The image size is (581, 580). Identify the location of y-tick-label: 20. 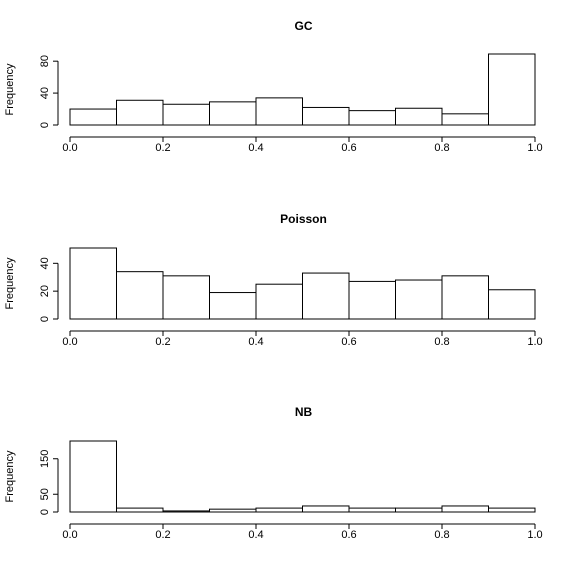
(45, 291).